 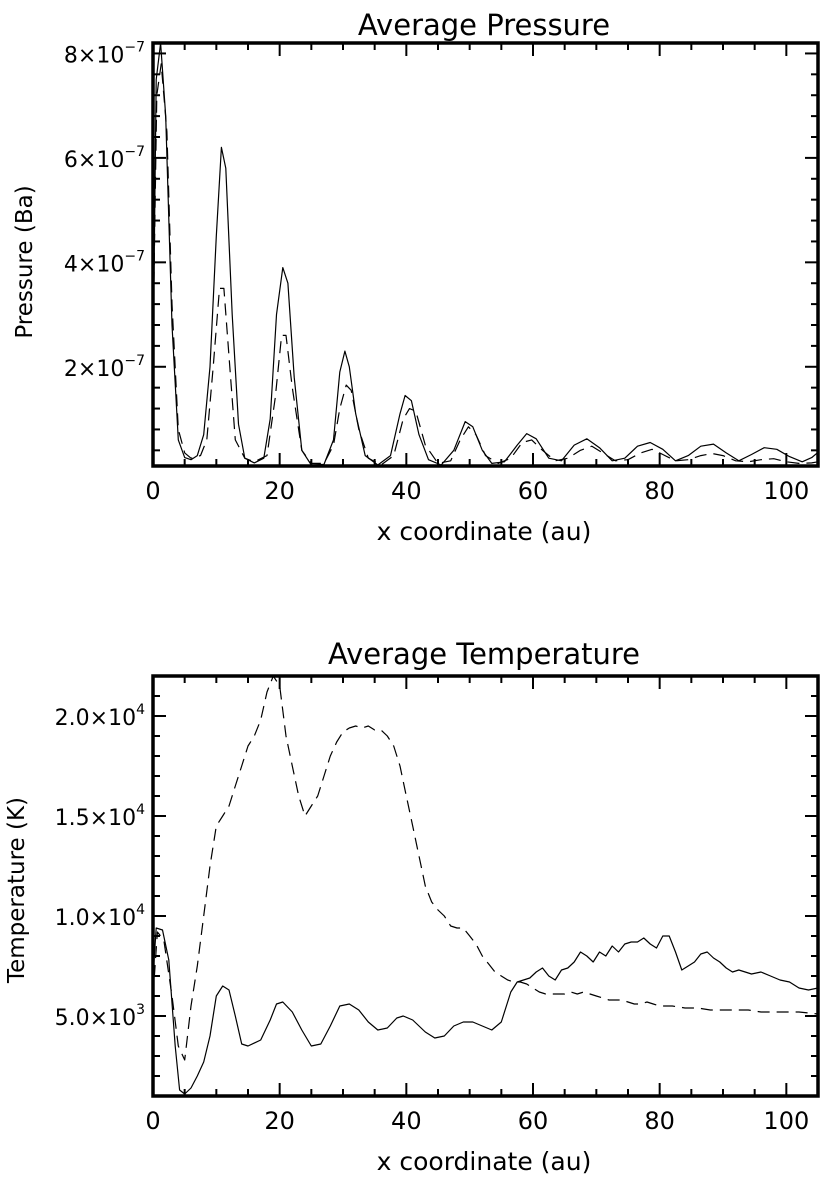 What do you see at coordinates (659, 1121) in the screenshot?
I see `temperature-x-tick-label: 80` at bounding box center [659, 1121].